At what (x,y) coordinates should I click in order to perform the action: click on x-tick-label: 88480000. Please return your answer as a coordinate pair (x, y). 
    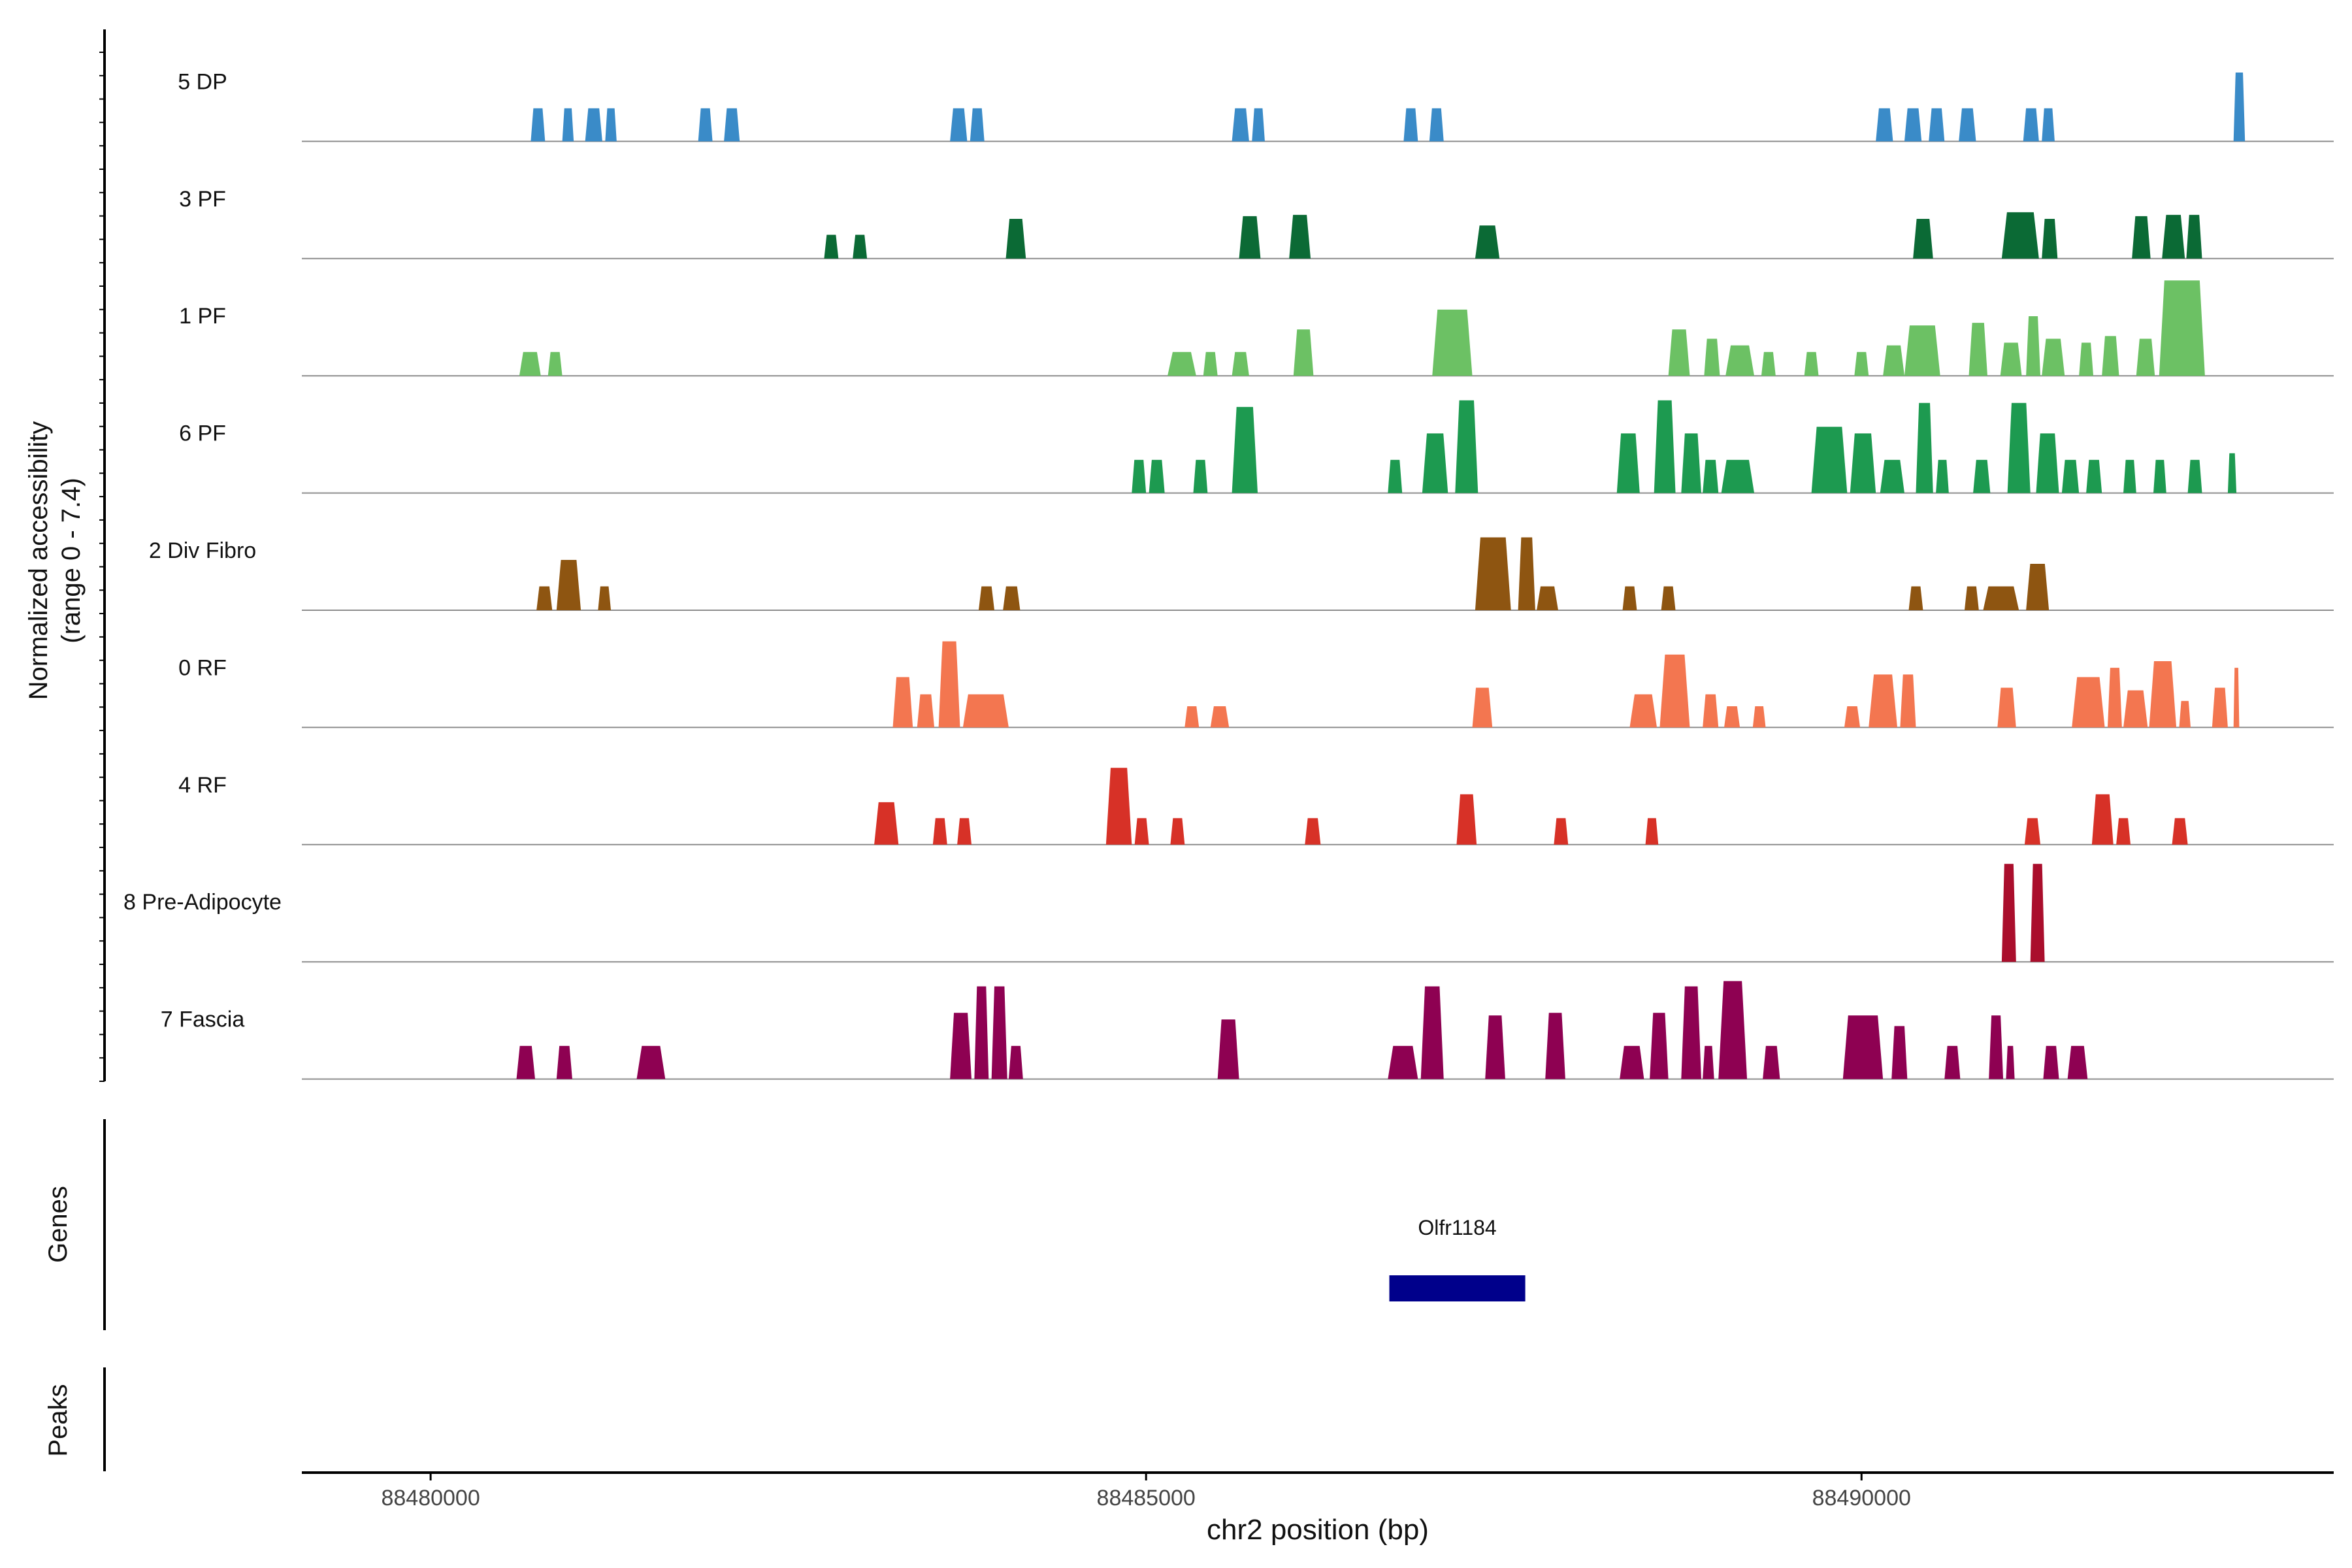
    Looking at the image, I should click on (430, 1498).